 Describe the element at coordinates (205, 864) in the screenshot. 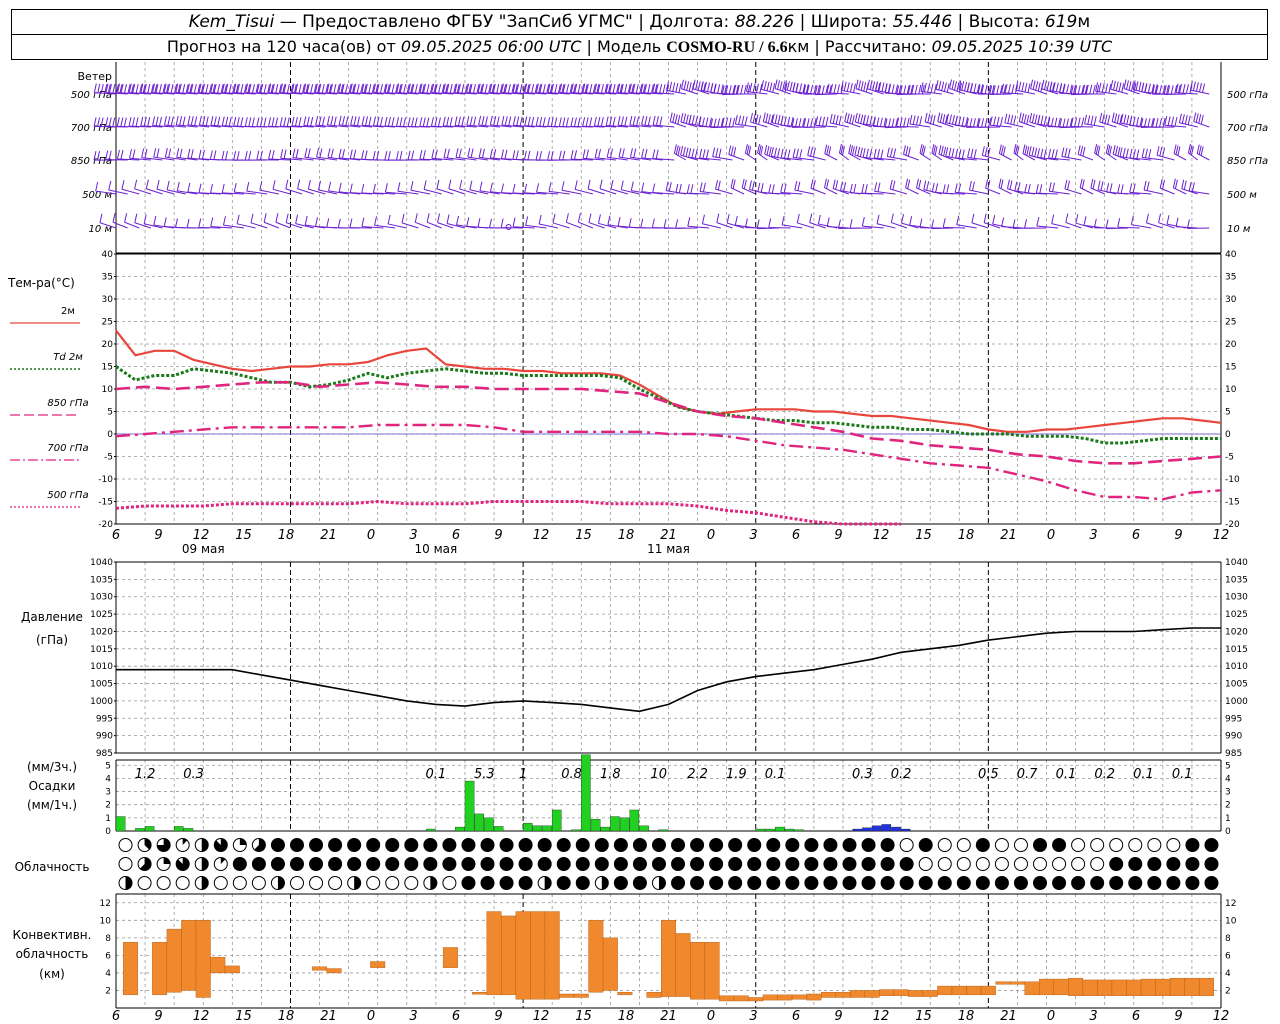

I see `cloud-symbol-fill` at that location.